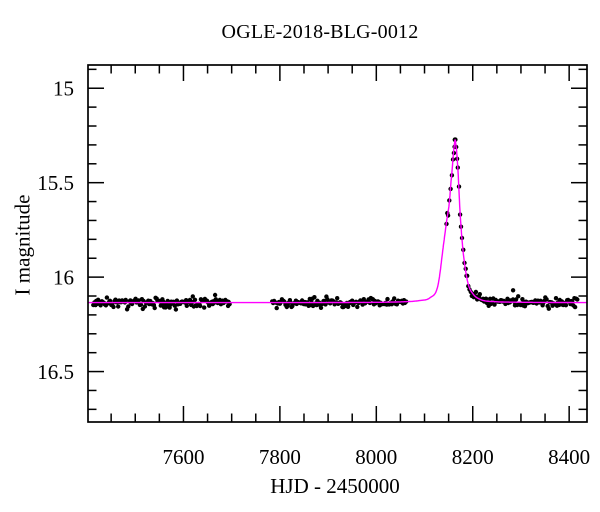 This screenshot has height=512, width=600. What do you see at coordinates (376, 457) in the screenshot?
I see `x-tick-label: 8000` at bounding box center [376, 457].